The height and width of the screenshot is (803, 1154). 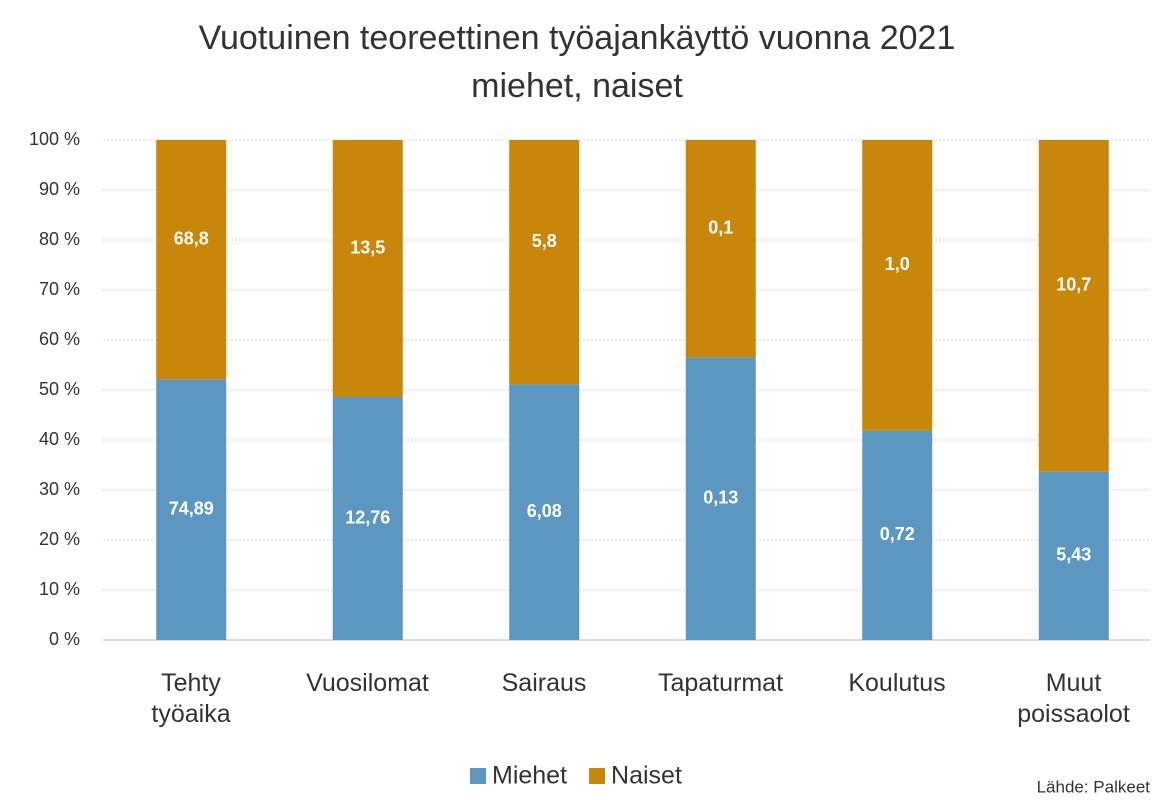 What do you see at coordinates (646, 776) in the screenshot?
I see `legend-label: Naiset` at bounding box center [646, 776].